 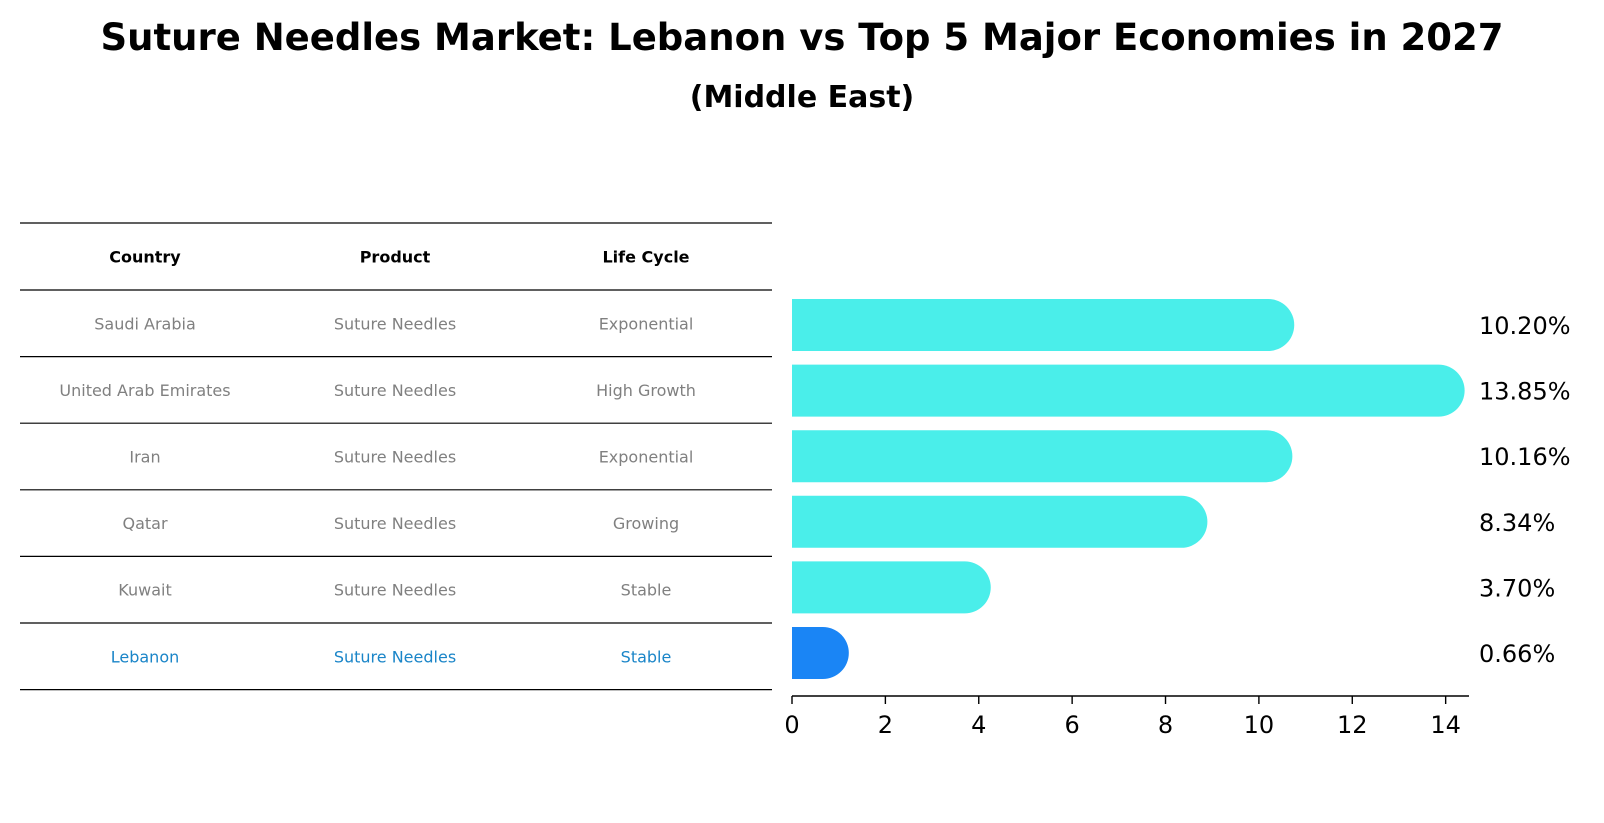 I want to click on bar-saudi-arabia, so click(x=1043, y=325).